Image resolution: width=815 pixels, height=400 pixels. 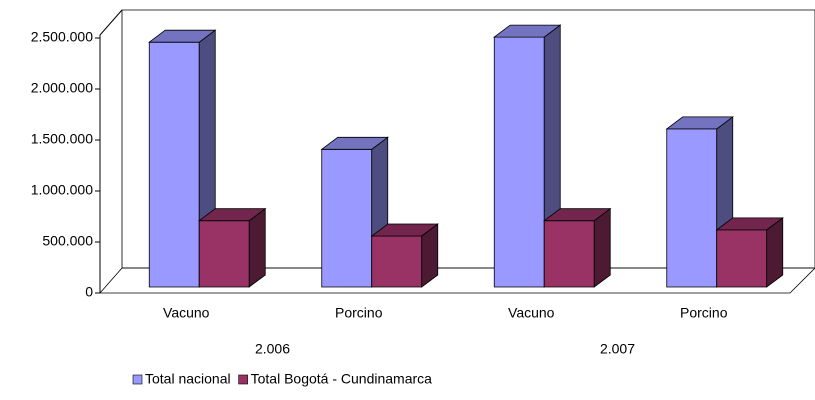 I want to click on y-tick-label: 2.000.000, so click(x=62, y=88).